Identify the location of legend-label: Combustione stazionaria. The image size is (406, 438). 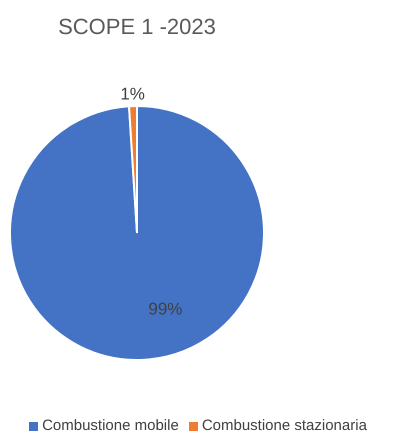
(284, 425).